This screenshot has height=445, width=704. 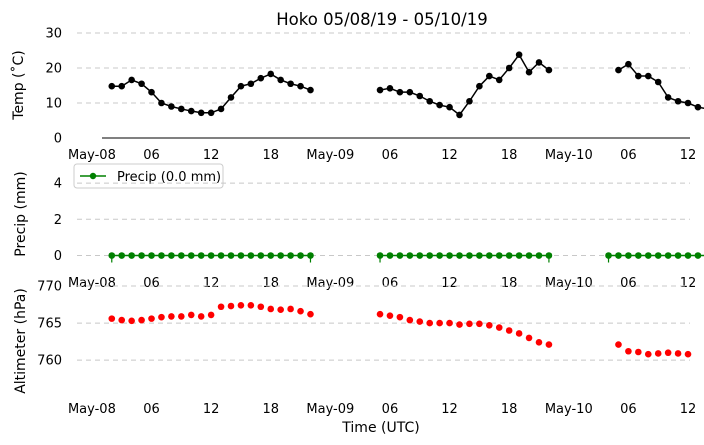 What do you see at coordinates (464, 84) in the screenshot?
I see `temp-series-line` at bounding box center [464, 84].